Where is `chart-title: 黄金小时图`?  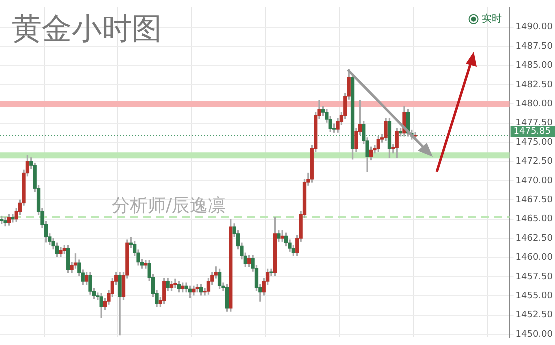 chart-title: 黄金小时图 is located at coordinates (87, 29).